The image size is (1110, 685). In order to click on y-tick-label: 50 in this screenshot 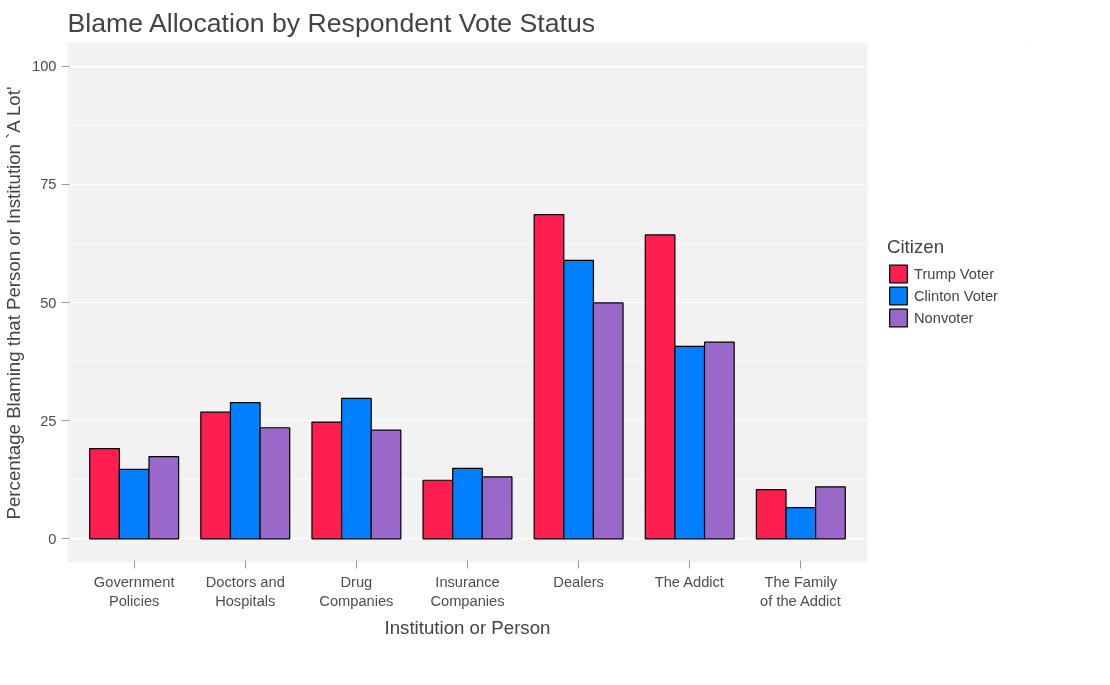, I will do `click(48, 302)`.